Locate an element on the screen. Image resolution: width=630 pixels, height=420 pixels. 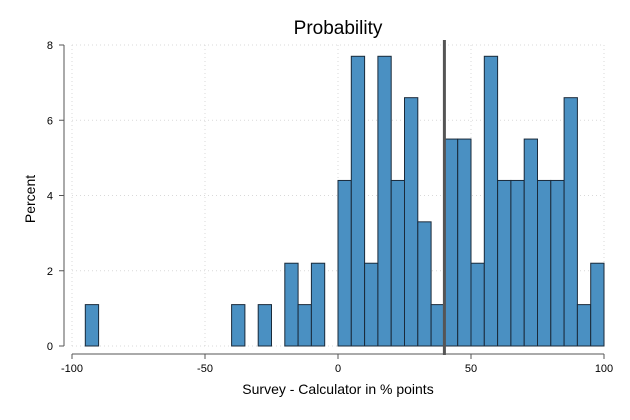
y-axis-label: Percent is located at coordinates (30, 199).